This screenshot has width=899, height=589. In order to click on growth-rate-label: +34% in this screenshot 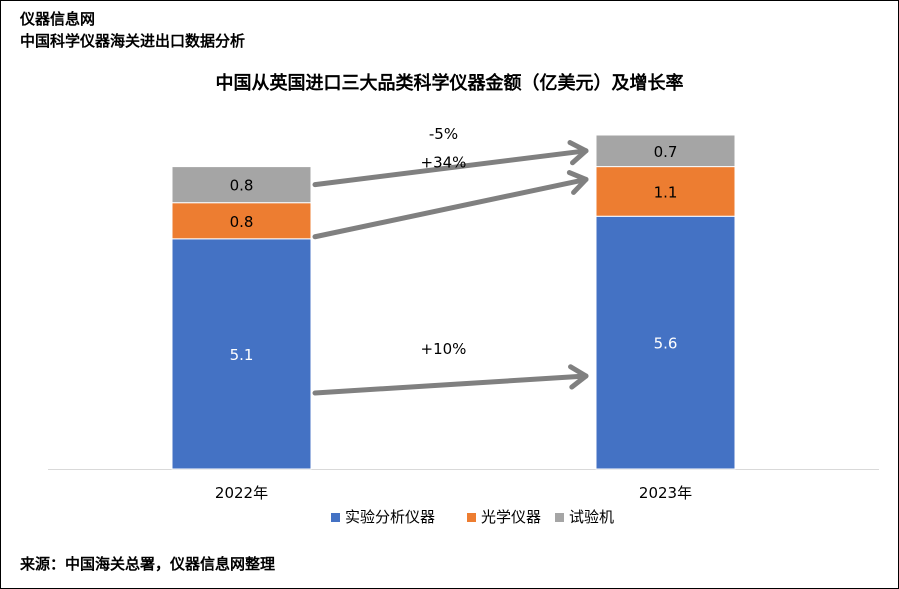, I will do `click(444, 162)`.